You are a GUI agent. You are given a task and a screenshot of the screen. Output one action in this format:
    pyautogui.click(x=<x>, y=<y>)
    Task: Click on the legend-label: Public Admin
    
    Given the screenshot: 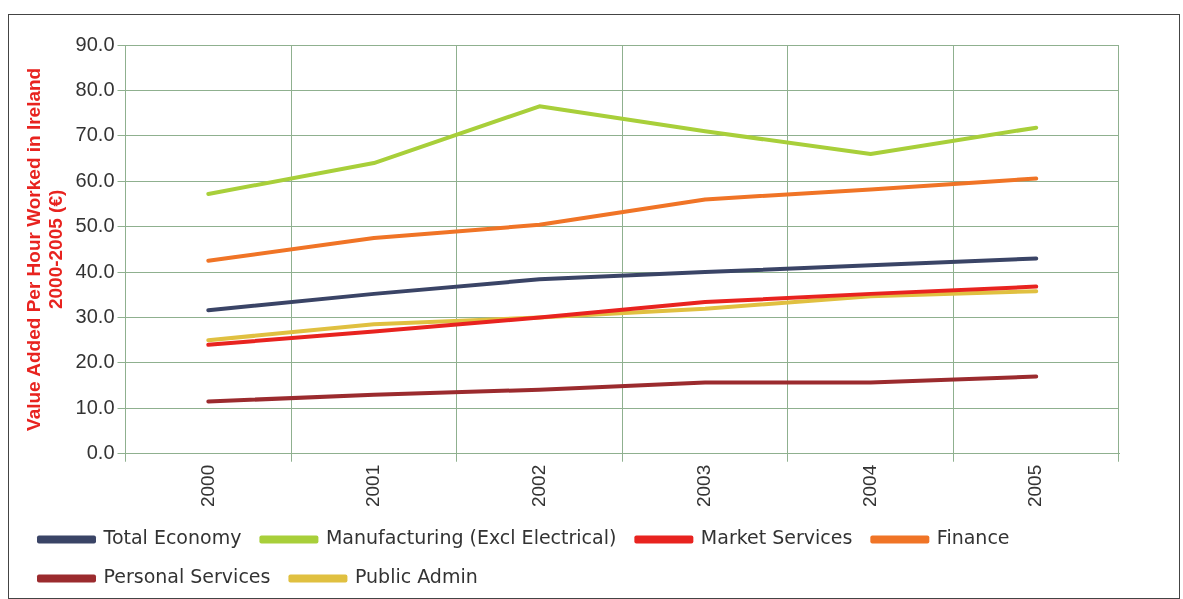 What is the action you would take?
    pyautogui.click(x=416, y=576)
    